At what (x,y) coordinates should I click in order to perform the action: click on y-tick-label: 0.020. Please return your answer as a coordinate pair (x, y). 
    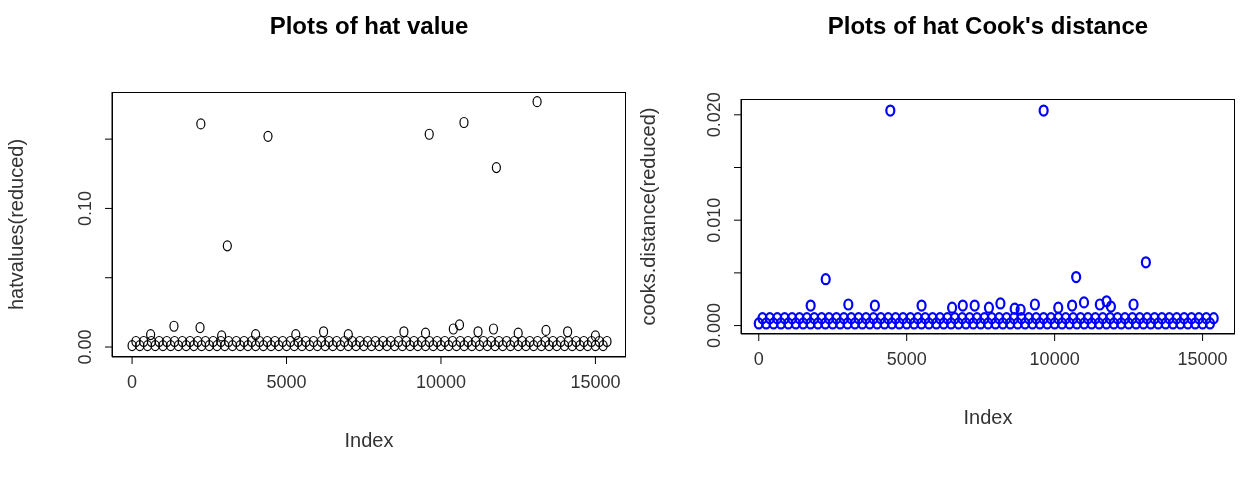
    Looking at the image, I should click on (714, 115).